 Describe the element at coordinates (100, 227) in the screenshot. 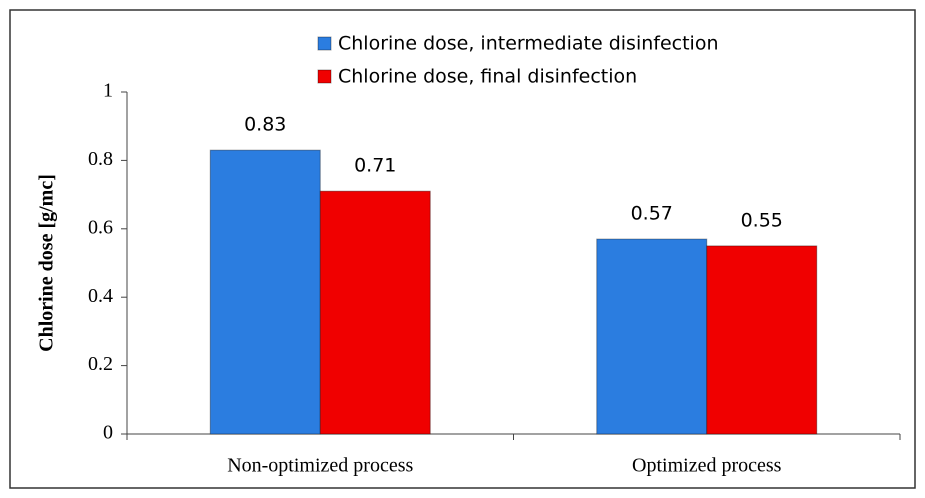

I see `y-tick-label: 0.6` at that location.